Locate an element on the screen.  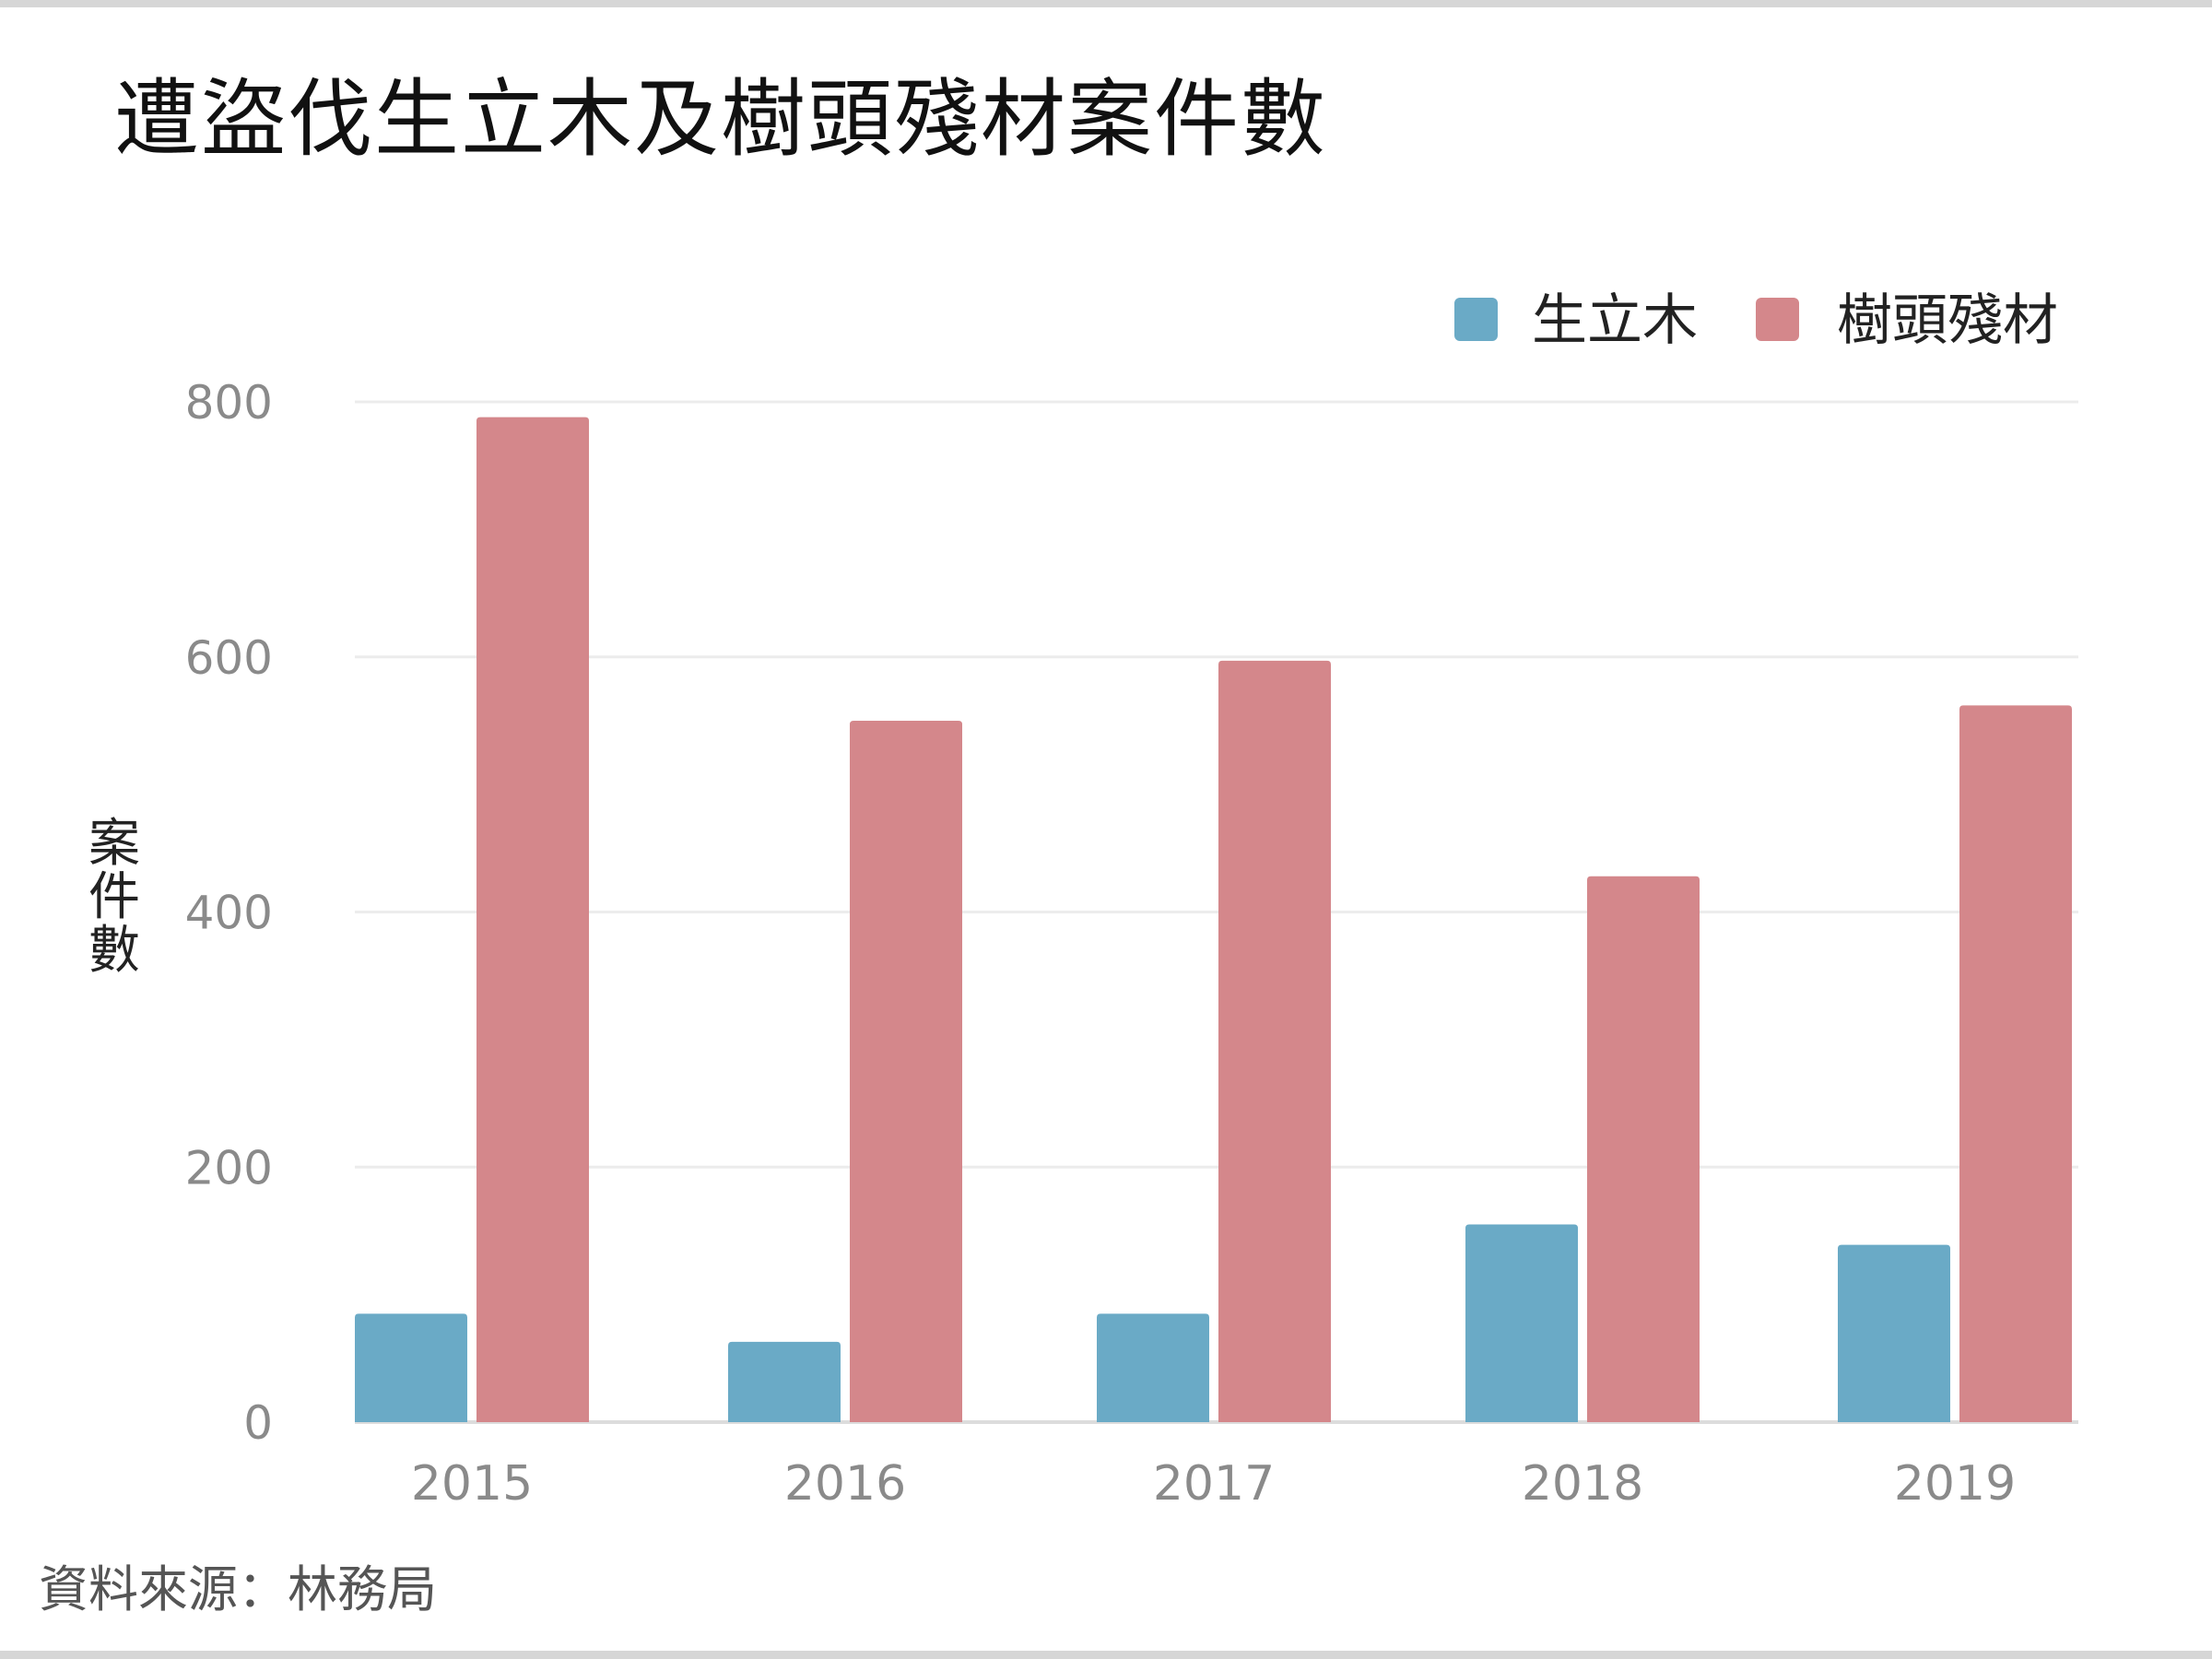
x-tick-label: 2018 is located at coordinates (1582, 1484).